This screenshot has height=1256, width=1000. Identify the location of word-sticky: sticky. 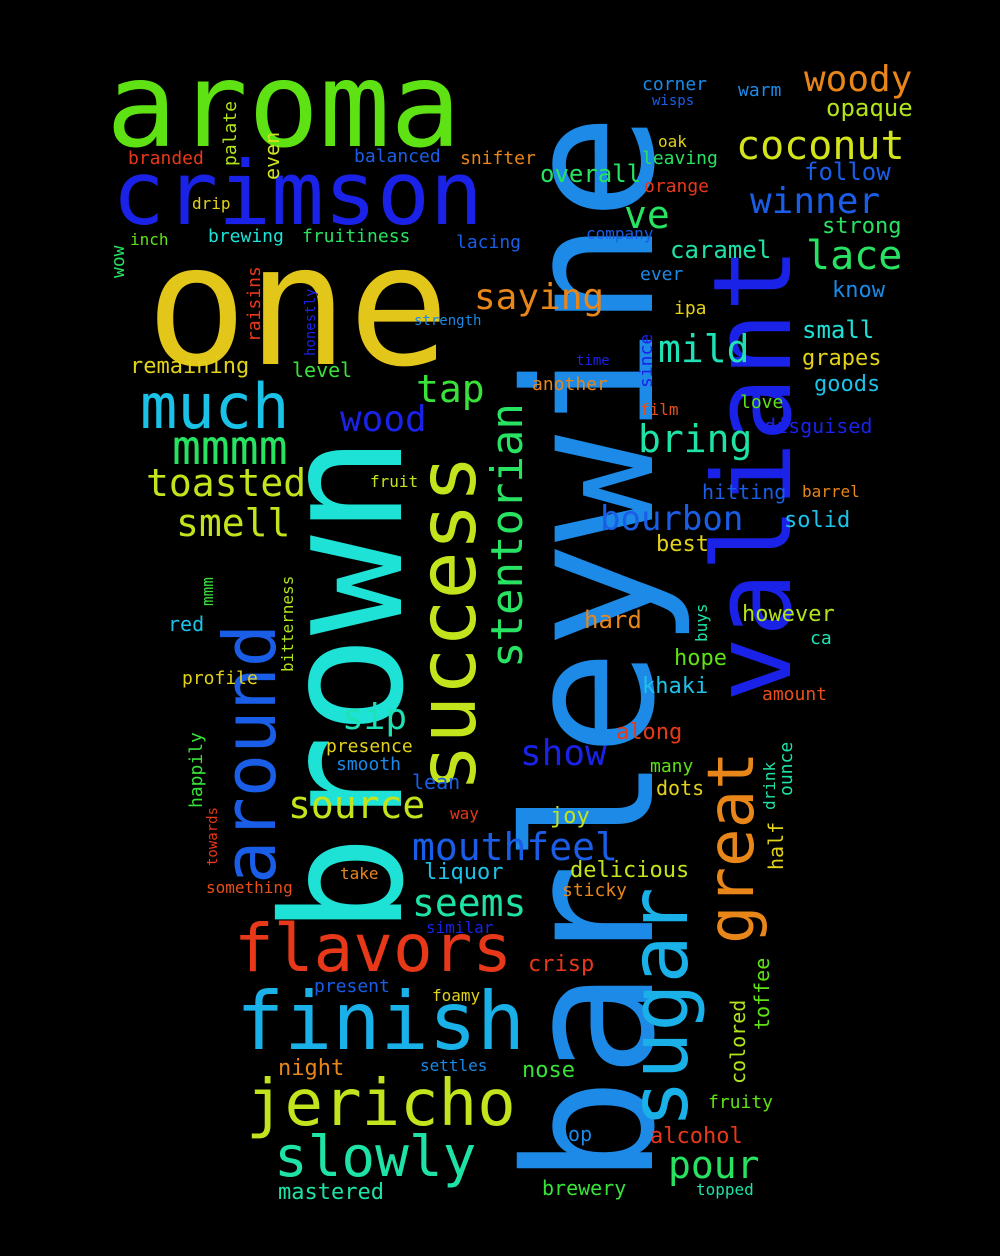
(595, 890).